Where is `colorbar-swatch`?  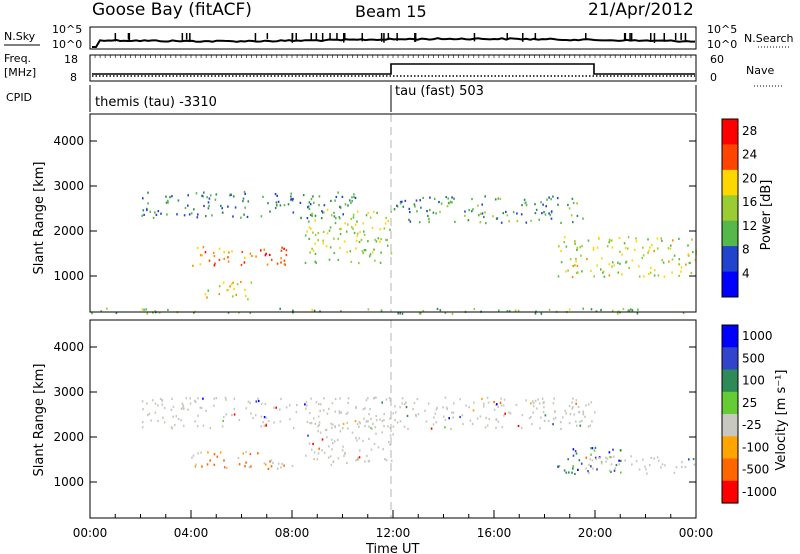
colorbar-swatch is located at coordinates (730, 132).